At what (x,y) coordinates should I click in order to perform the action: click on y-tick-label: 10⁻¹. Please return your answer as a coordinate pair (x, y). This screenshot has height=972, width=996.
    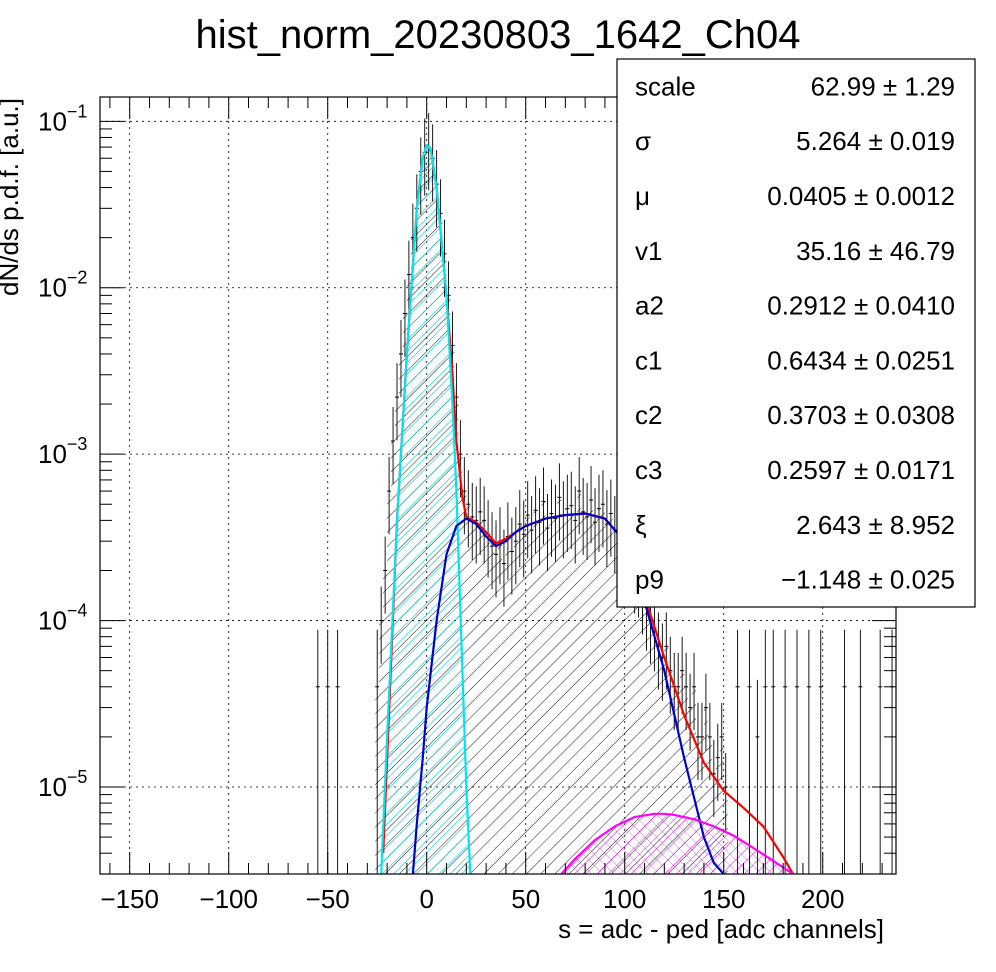
    Looking at the image, I should click on (62, 118).